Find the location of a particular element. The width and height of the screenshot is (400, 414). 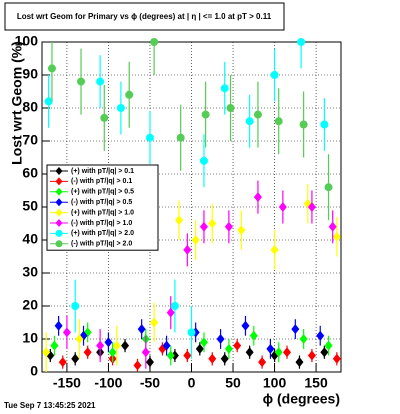

legend-label: (-) with pT/|q| > 0.1 is located at coordinates (101, 181).